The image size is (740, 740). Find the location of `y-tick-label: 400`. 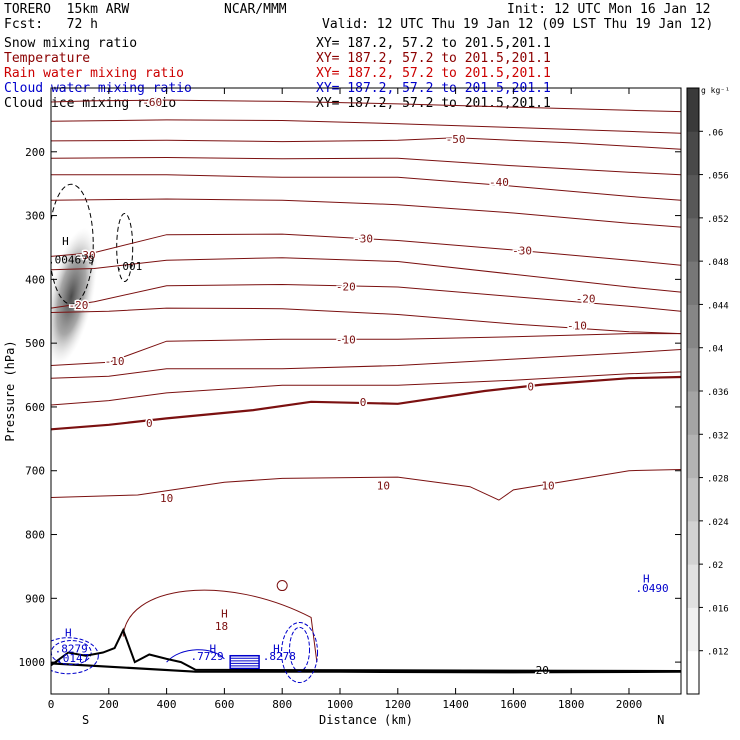

y-tick-label: 400 is located at coordinates (35, 279).